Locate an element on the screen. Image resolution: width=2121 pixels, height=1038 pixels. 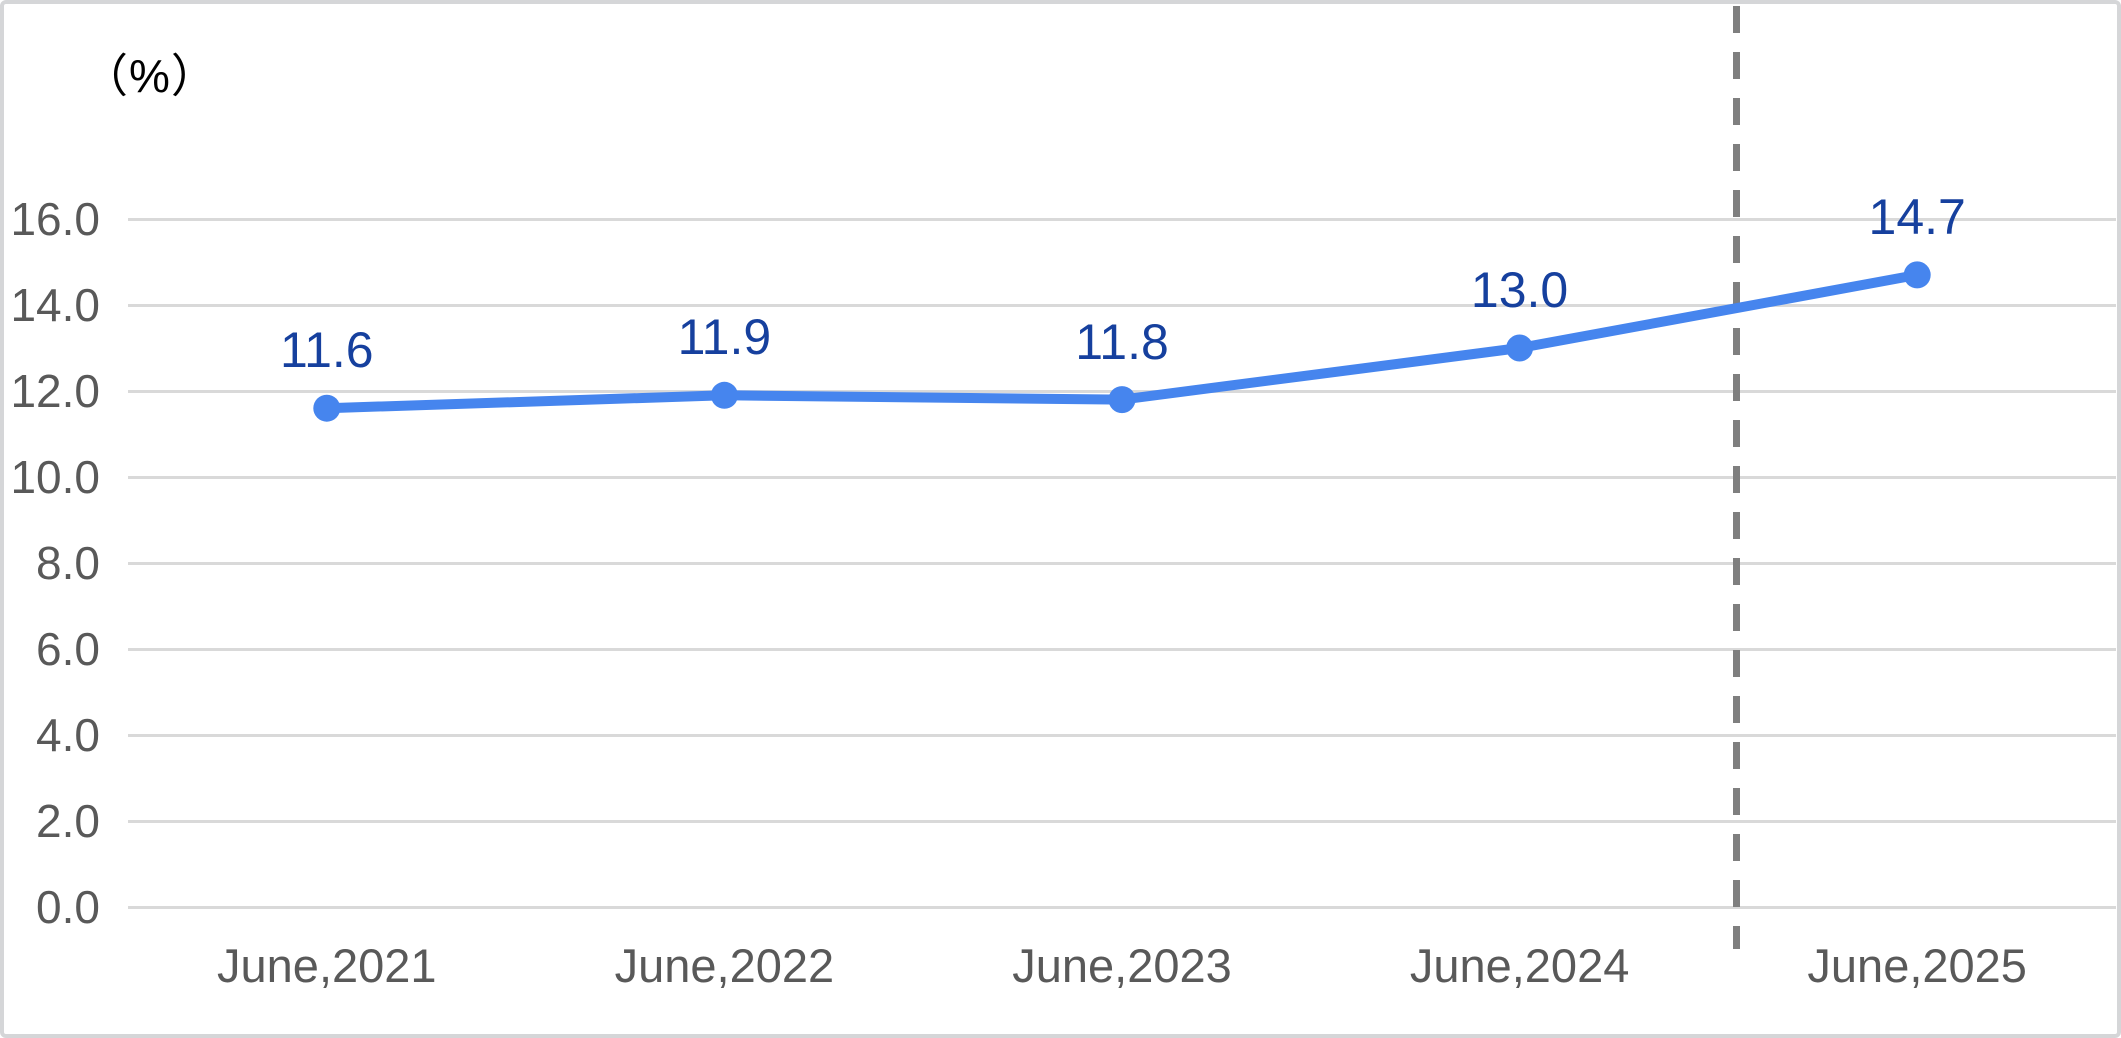
x-tick-label: June,2021 is located at coordinates (327, 965).